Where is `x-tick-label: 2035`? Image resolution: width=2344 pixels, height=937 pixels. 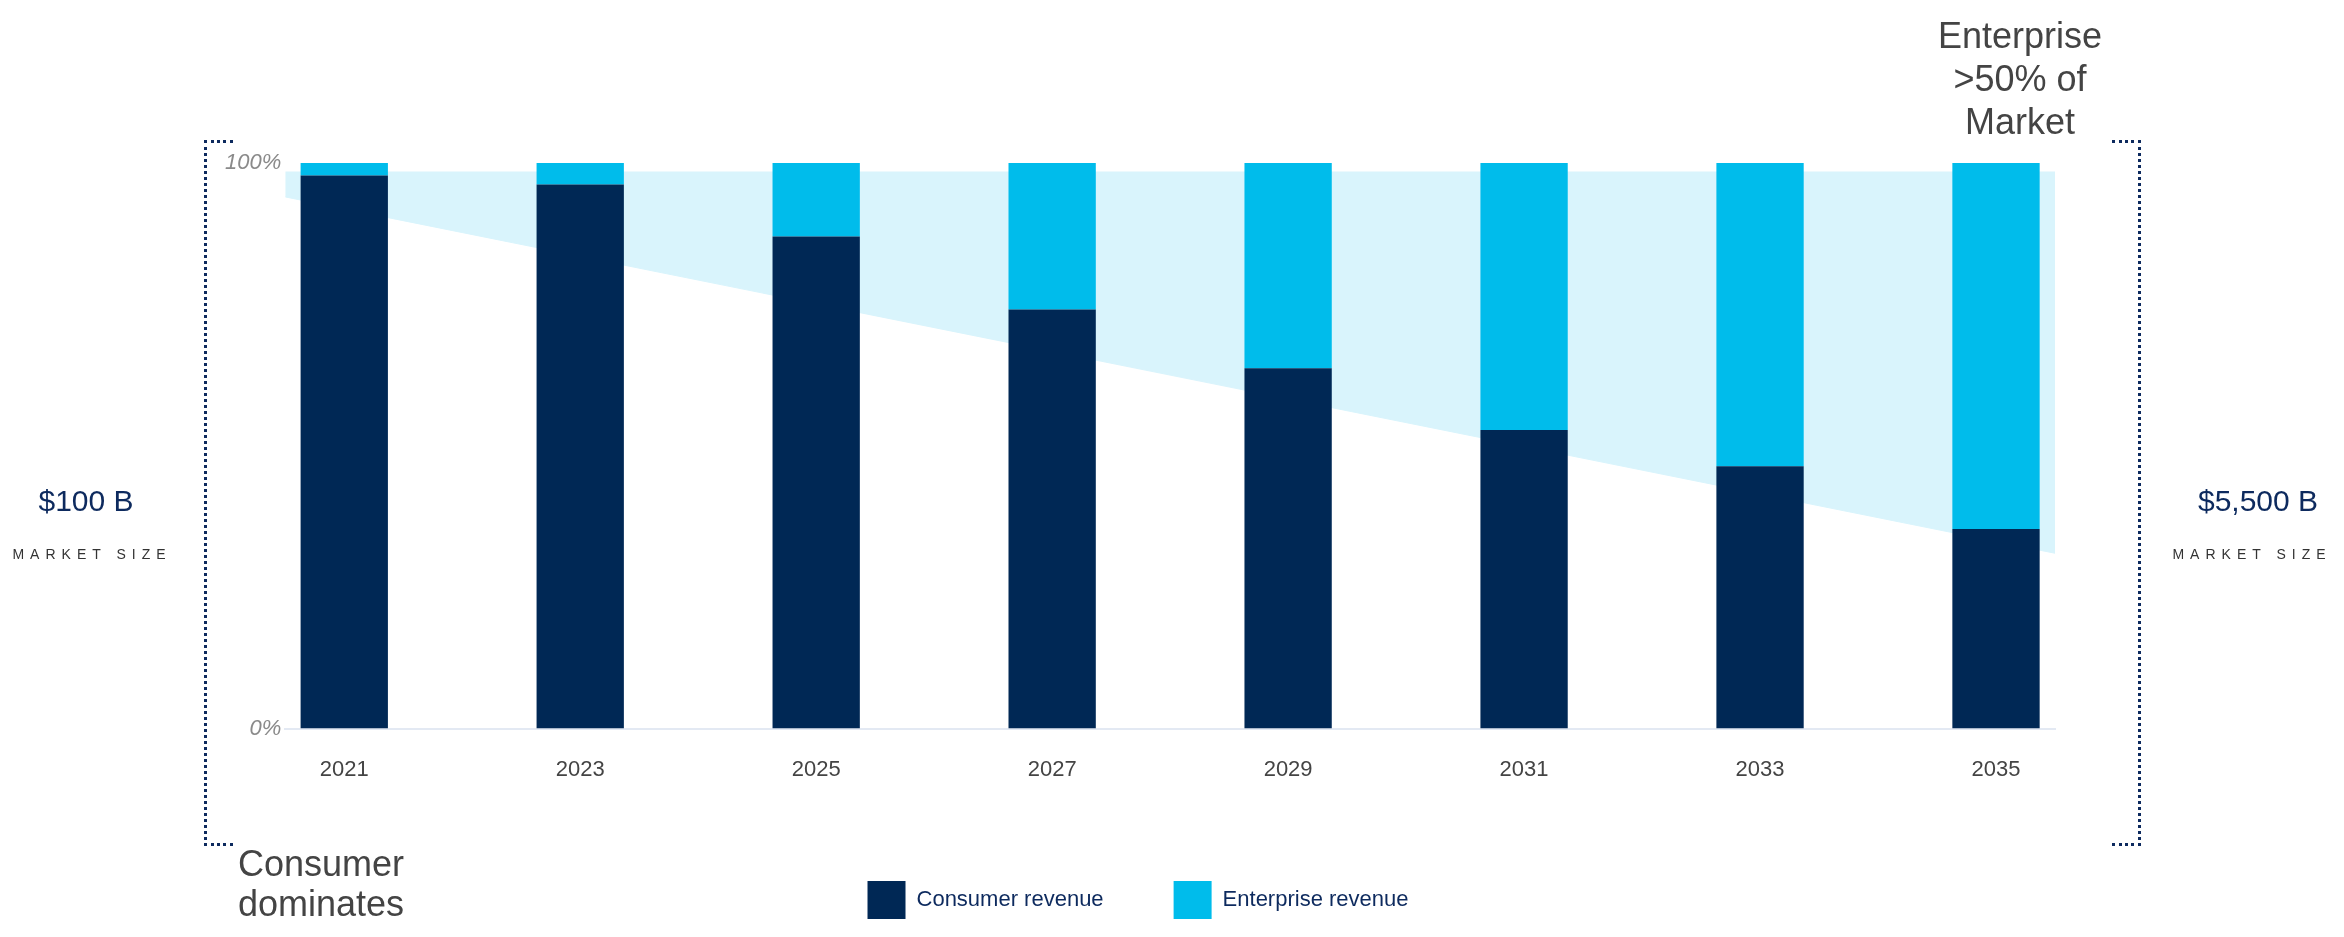 x-tick-label: 2035 is located at coordinates (1996, 768).